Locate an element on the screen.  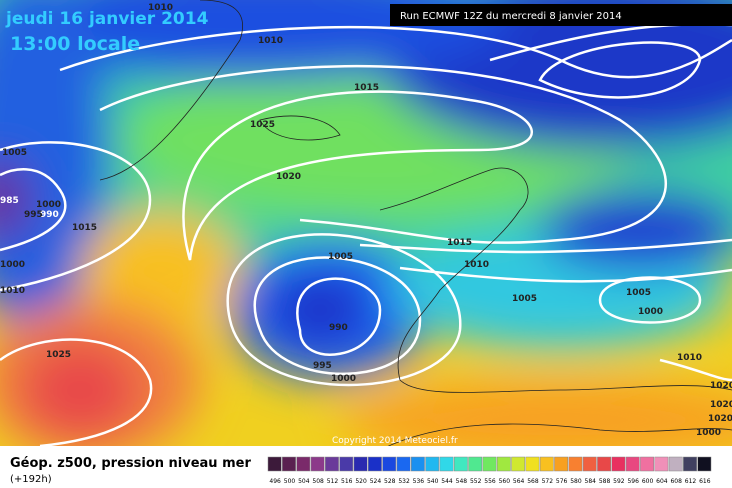
legend-tick-label: 560 is located at coordinates (505, 481).